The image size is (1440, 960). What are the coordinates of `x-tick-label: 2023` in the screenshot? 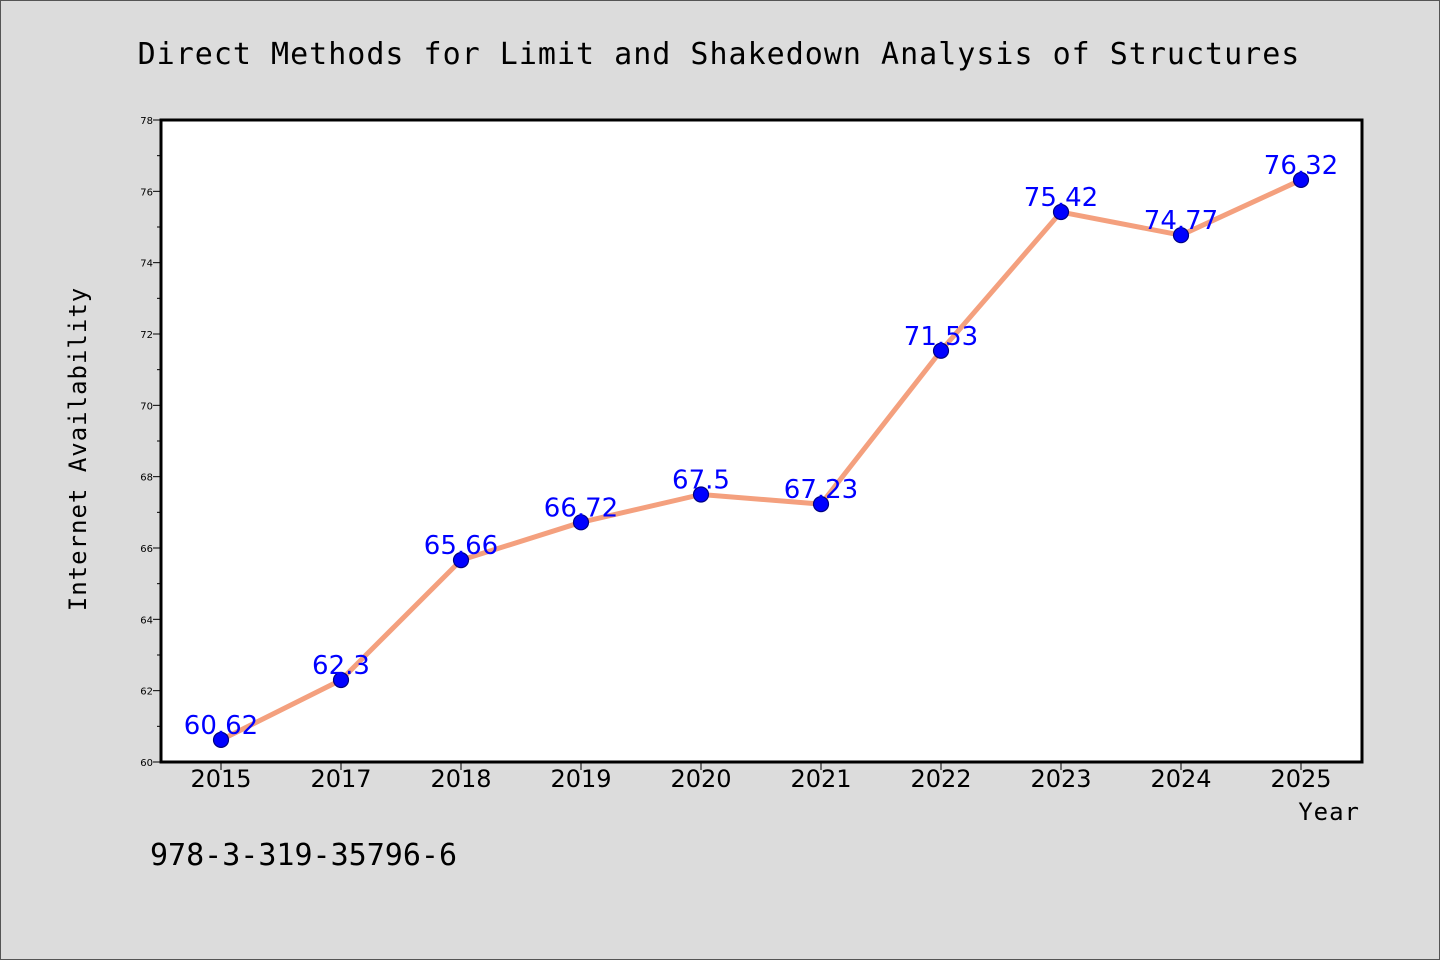 It's located at (1060, 779).